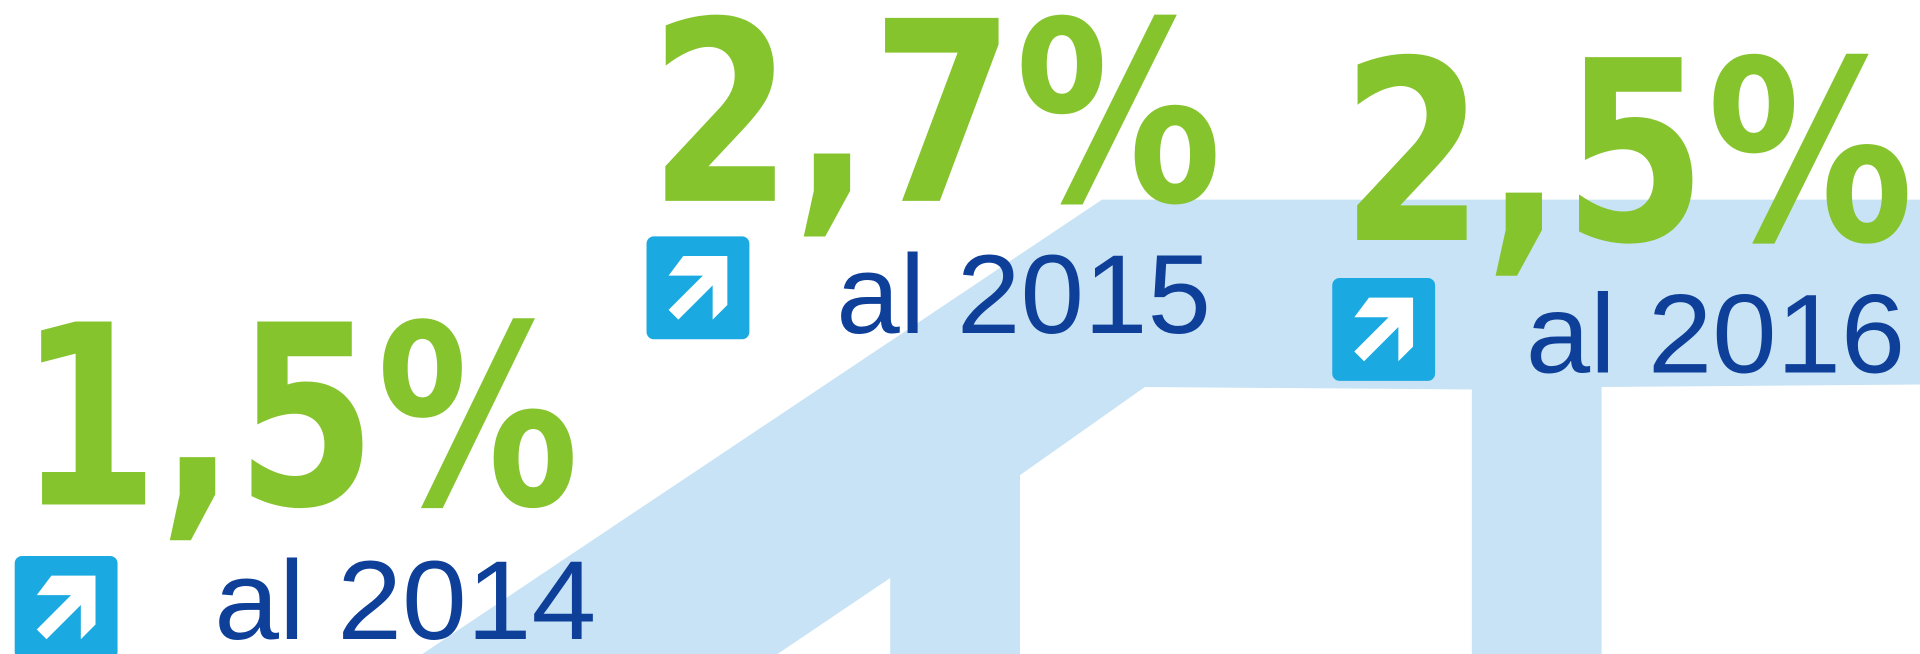 Image resolution: width=1920 pixels, height=654 pixels. What do you see at coordinates (1627, 154) in the screenshot?
I see `stat-value: 2,5%` at bounding box center [1627, 154].